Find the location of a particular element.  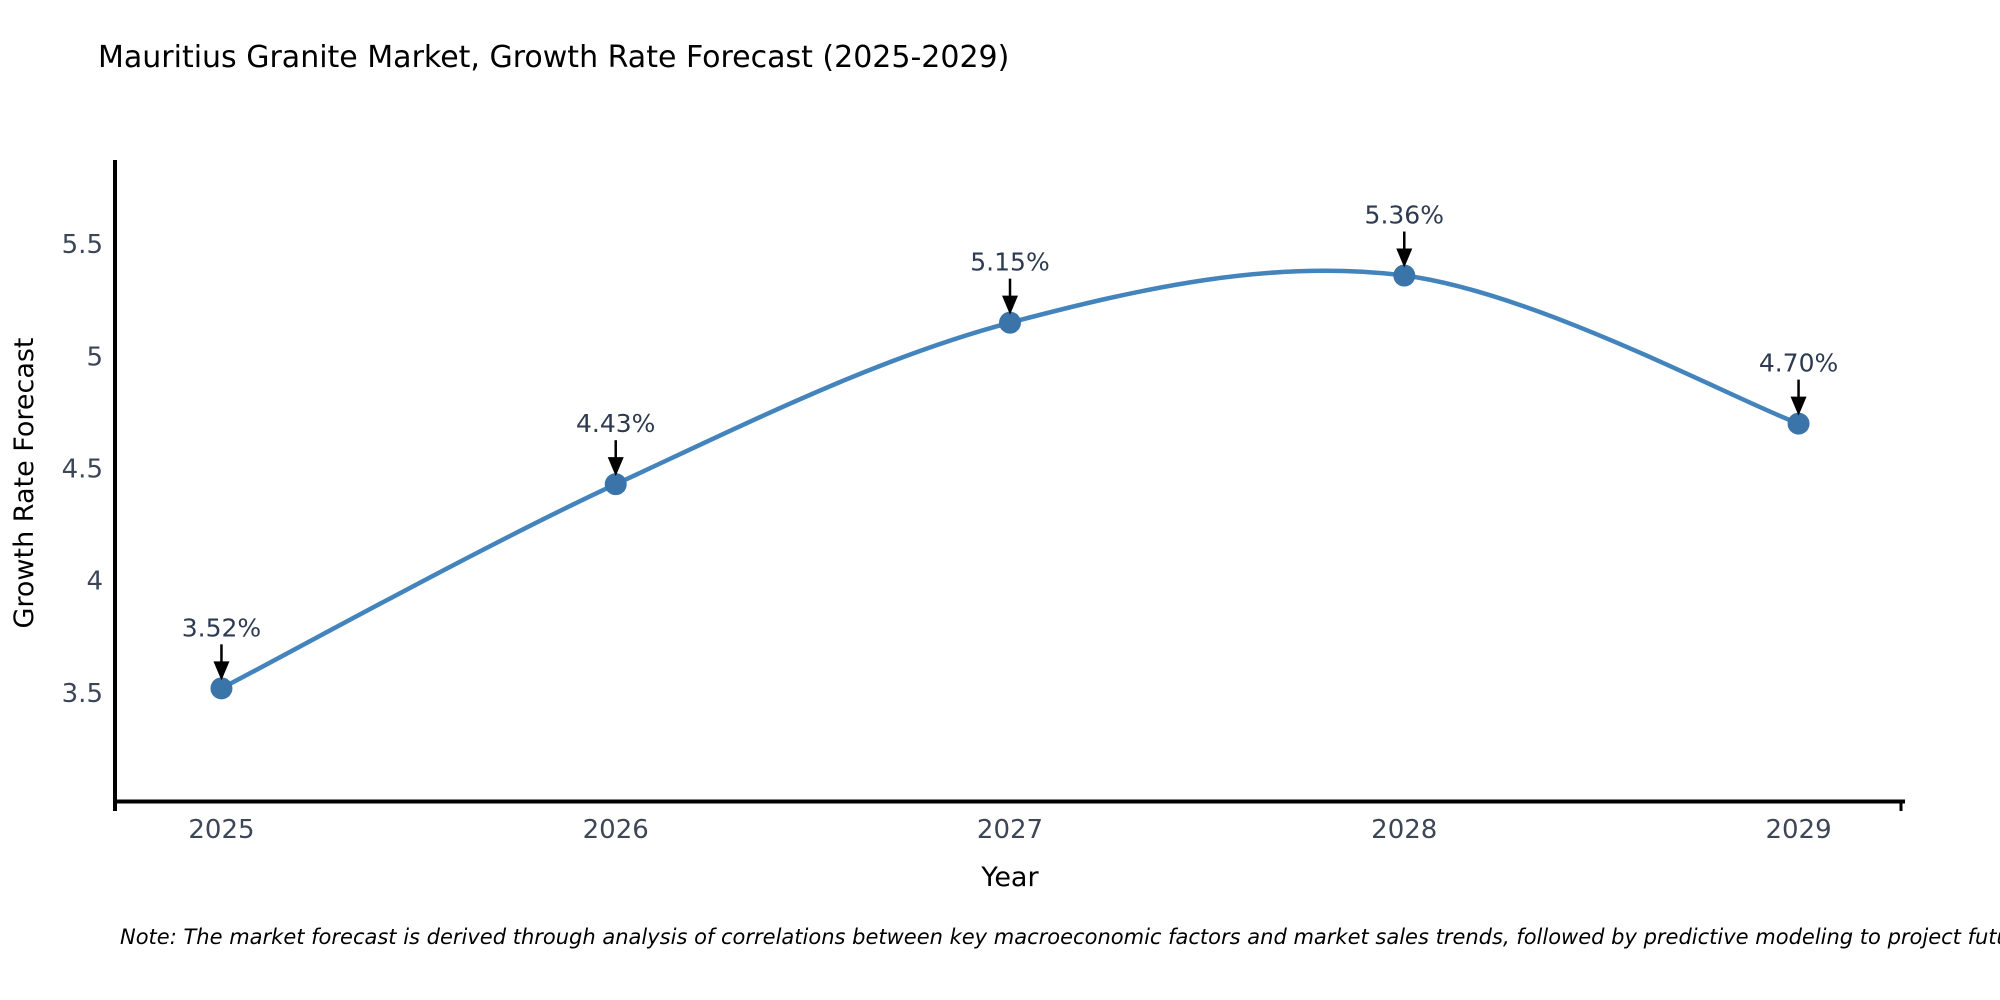

data-point-marker-2028 is located at coordinates (1404, 275).